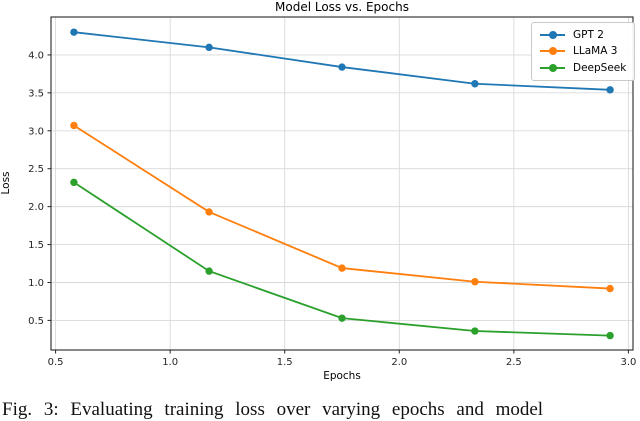 This screenshot has height=421, width=640. I want to click on y-tick-label: 3.5, so click(36, 93).